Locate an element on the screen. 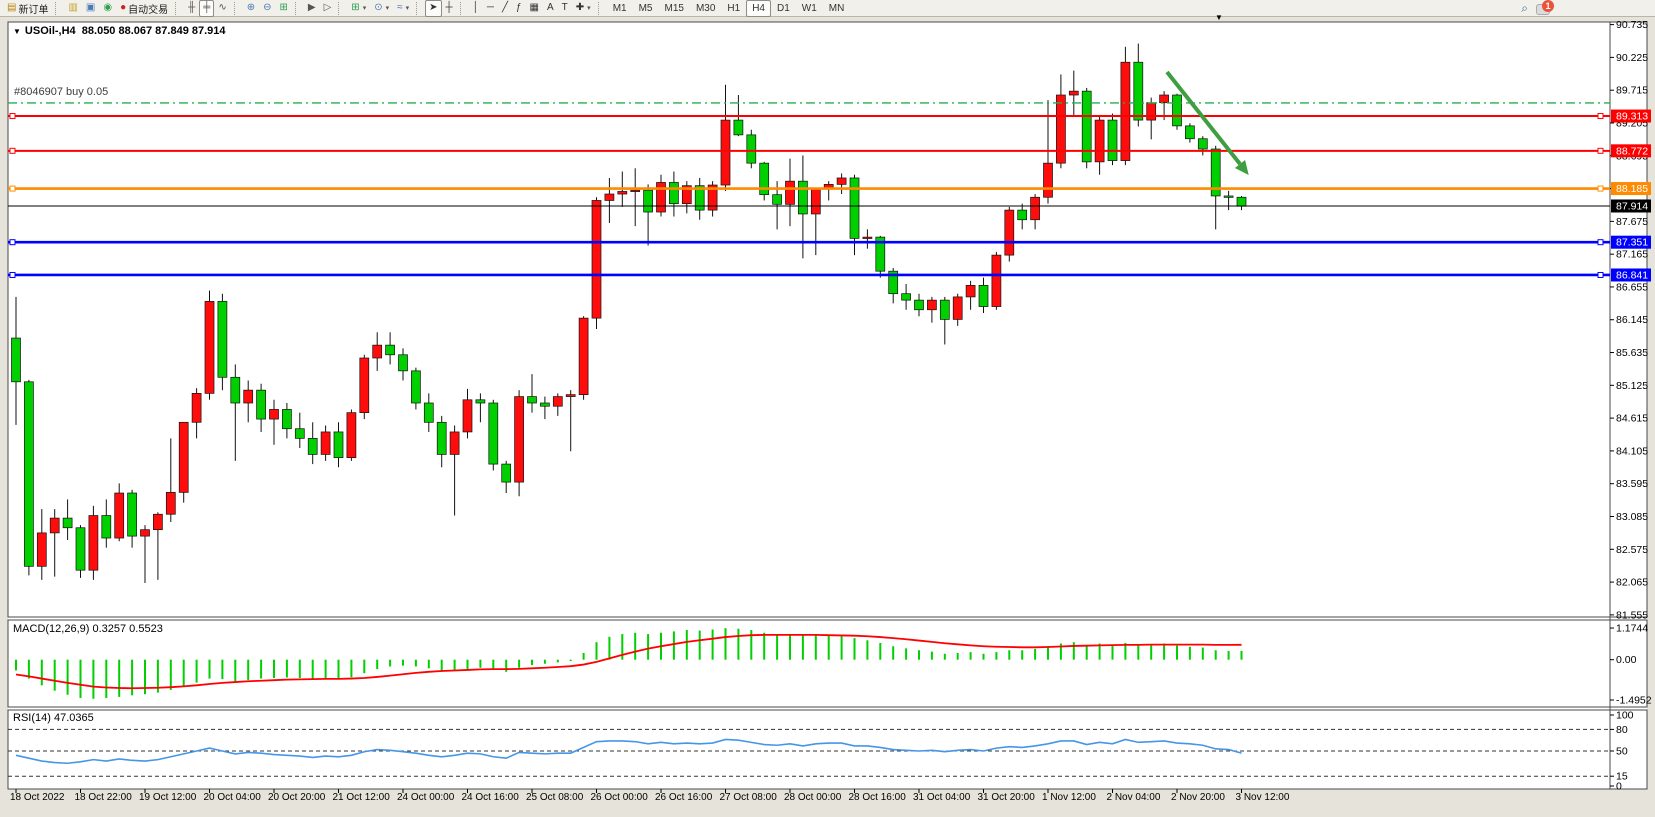 This screenshot has width=1655, height=817. auto-scroll-icon: ▶ is located at coordinates (311, 7).